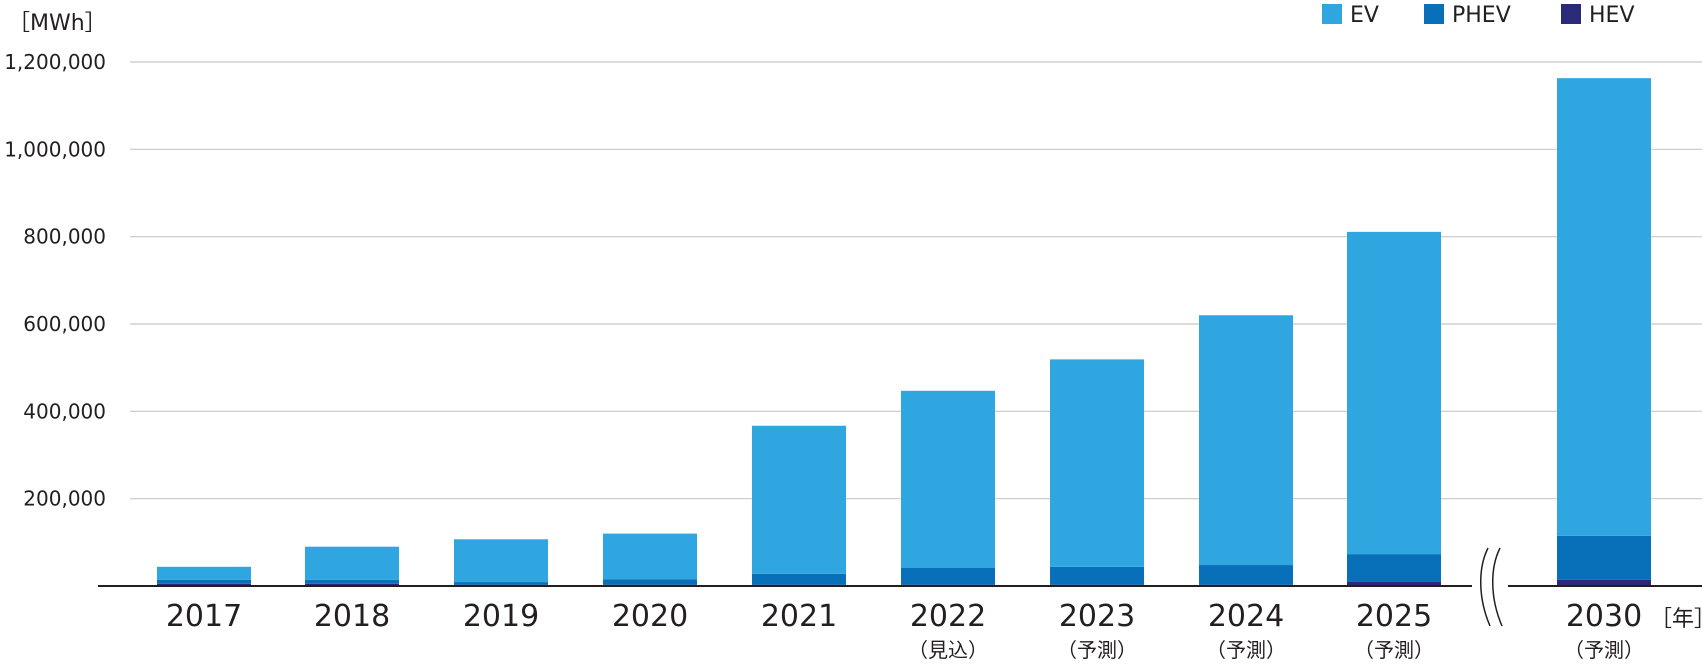 This screenshot has height=666, width=1702. I want to click on bar-ev-2024, so click(1246, 440).